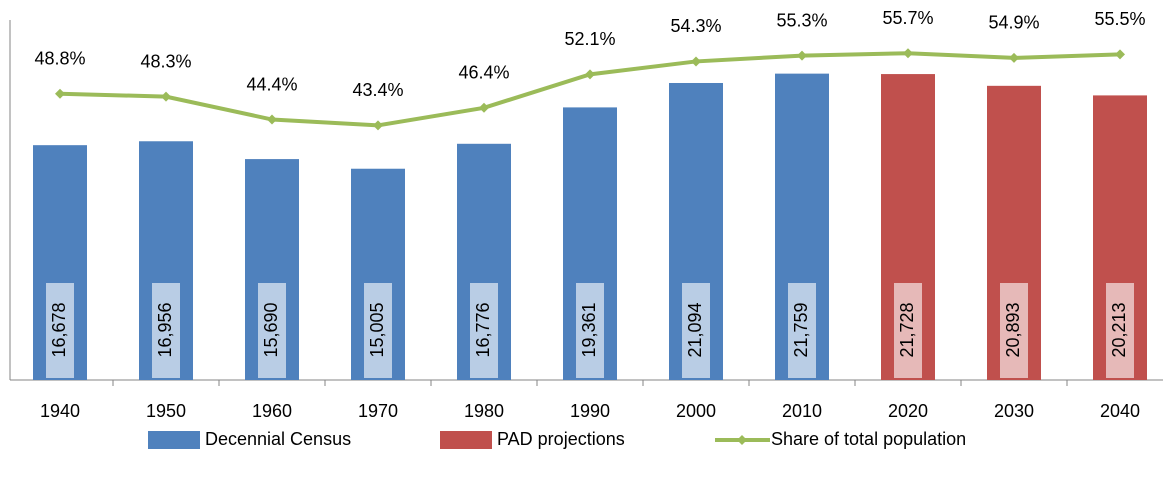 This screenshot has width=1163, height=492. I want to click on value-label: 16,956, so click(165, 329).